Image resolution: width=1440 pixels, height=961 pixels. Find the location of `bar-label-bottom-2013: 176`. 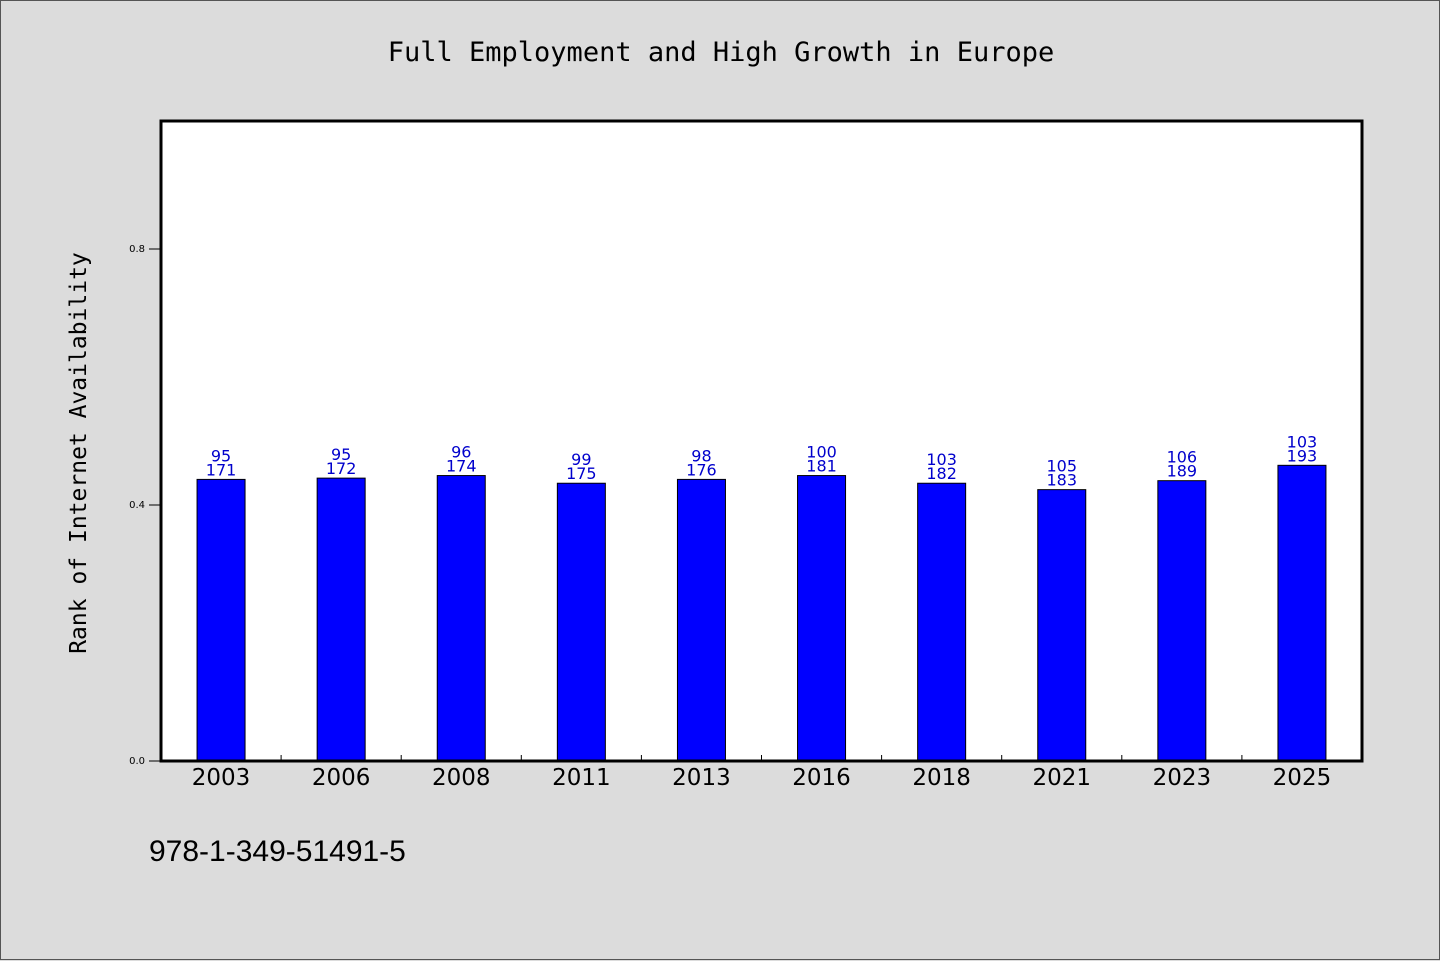

bar-label-bottom-2013: 176 is located at coordinates (701, 469).